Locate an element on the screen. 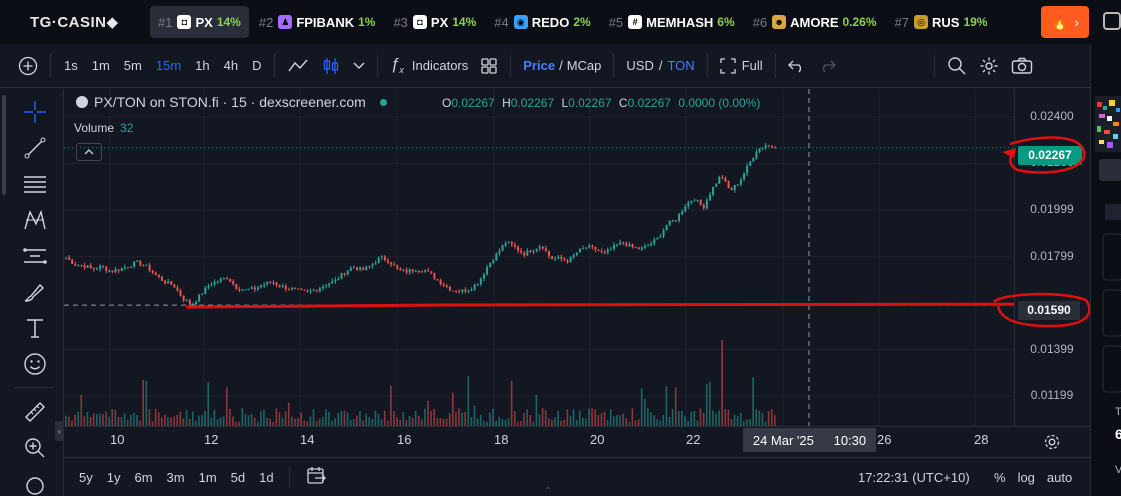 This screenshot has height=496, width=1121. price-option: Price is located at coordinates (539, 65).